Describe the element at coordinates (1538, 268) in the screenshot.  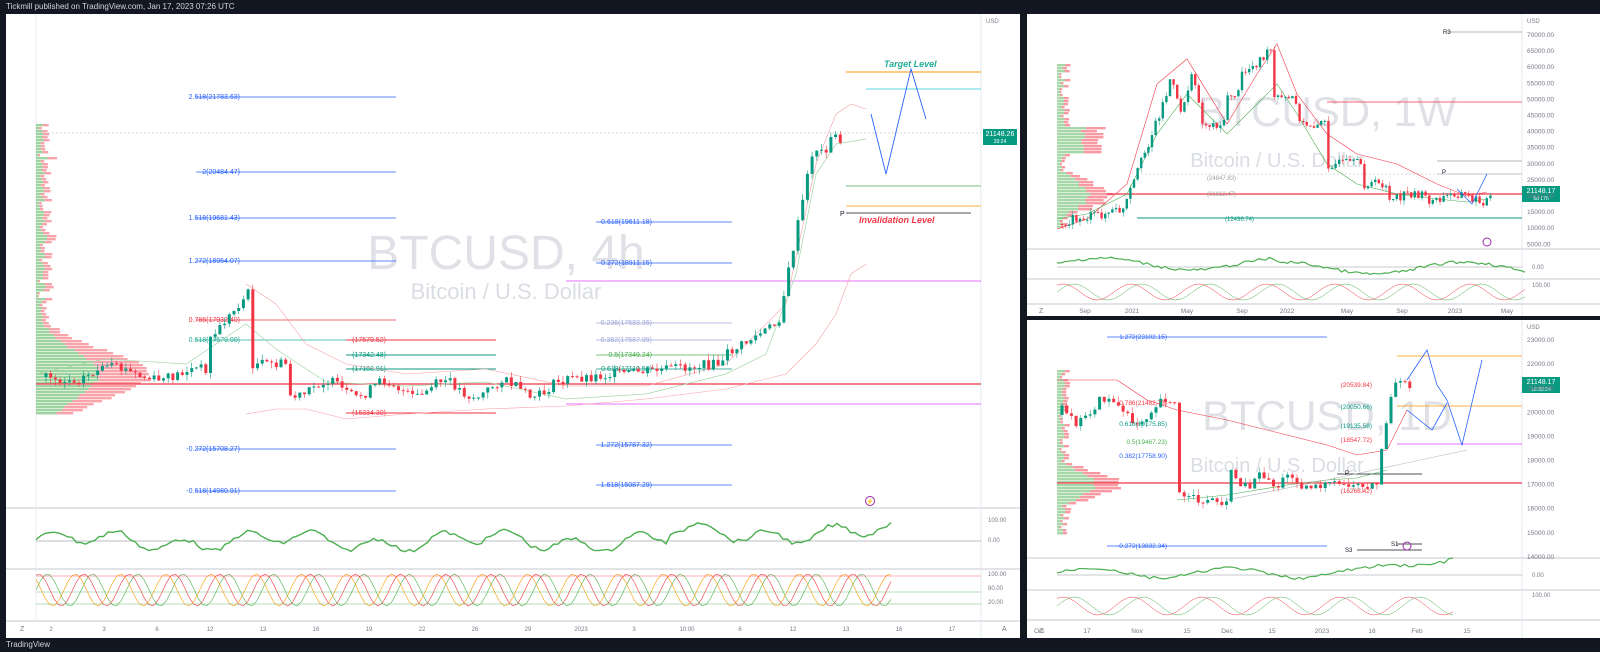
I see `weekly-rsi-axis: 0.00` at that location.